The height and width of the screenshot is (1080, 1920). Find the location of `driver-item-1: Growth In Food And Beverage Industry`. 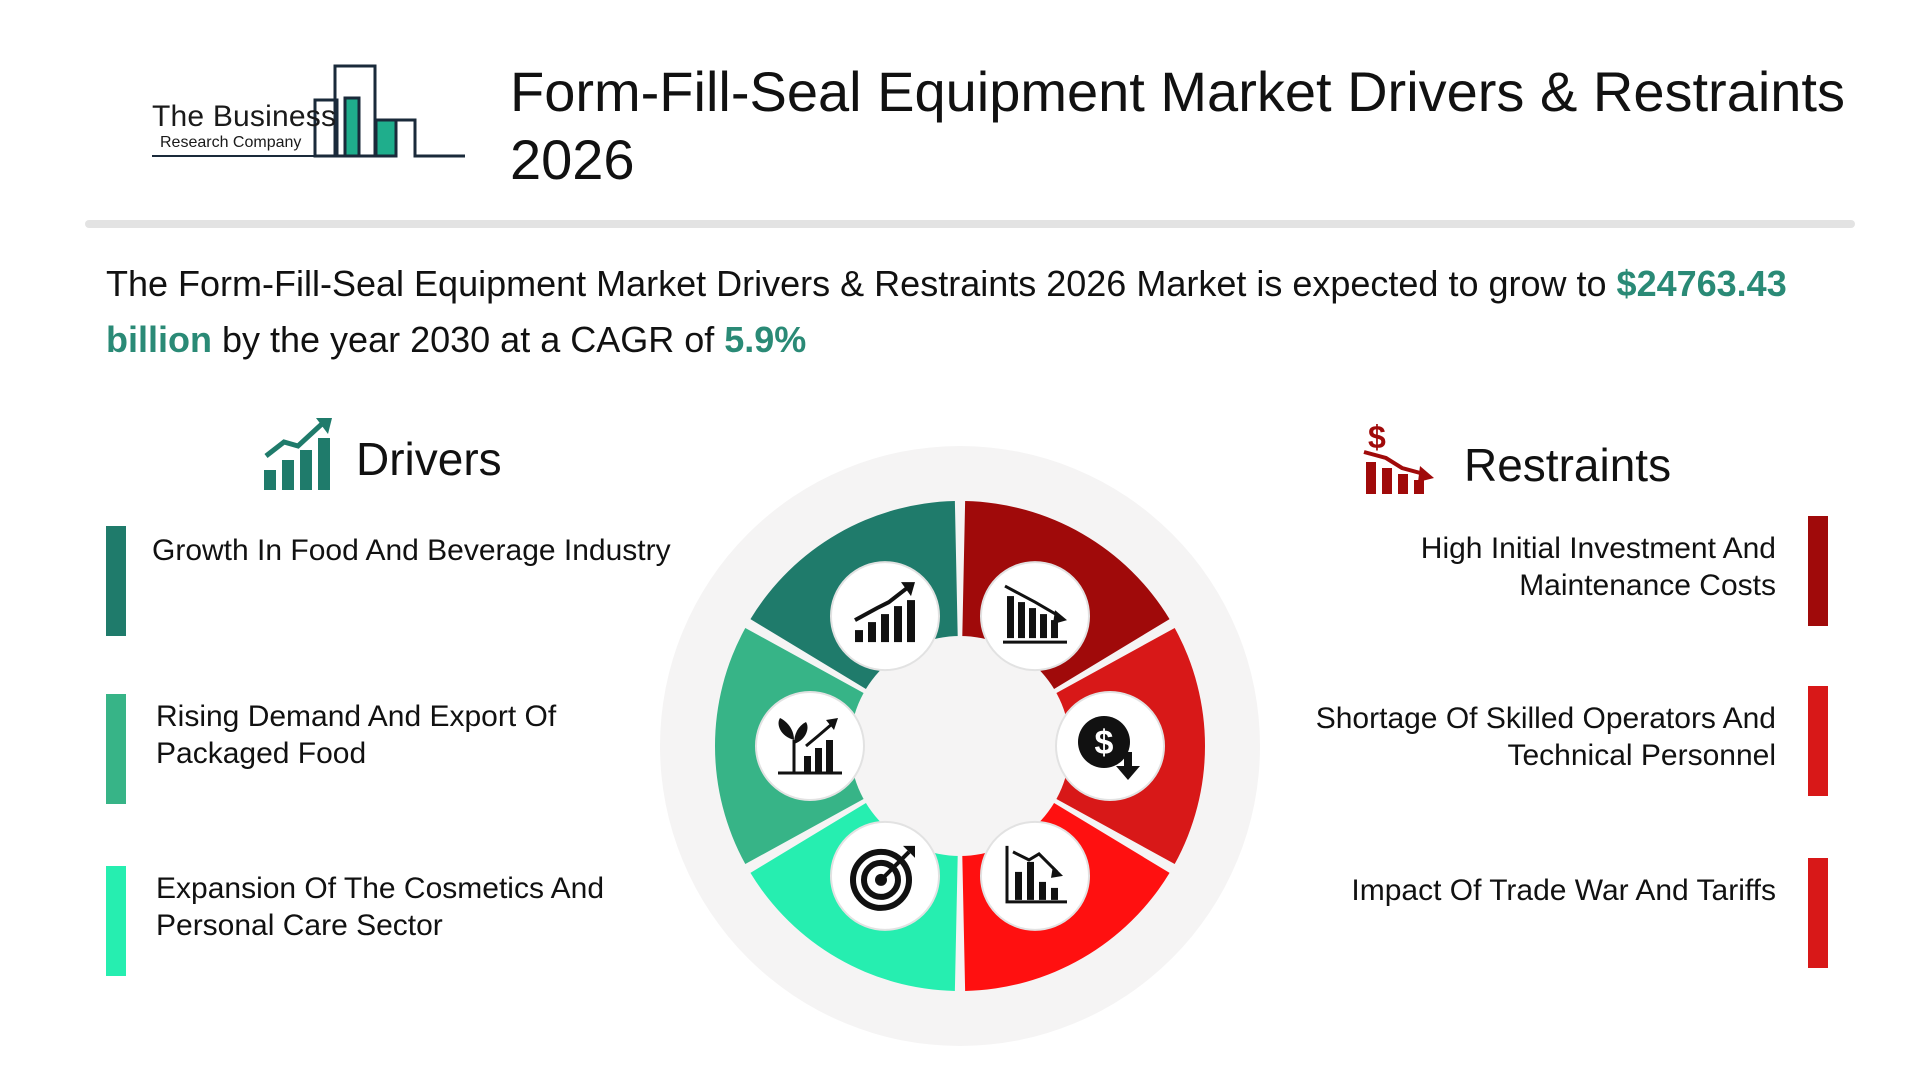

driver-item-1: Growth In Food And Beverage Industry is located at coordinates (411, 550).